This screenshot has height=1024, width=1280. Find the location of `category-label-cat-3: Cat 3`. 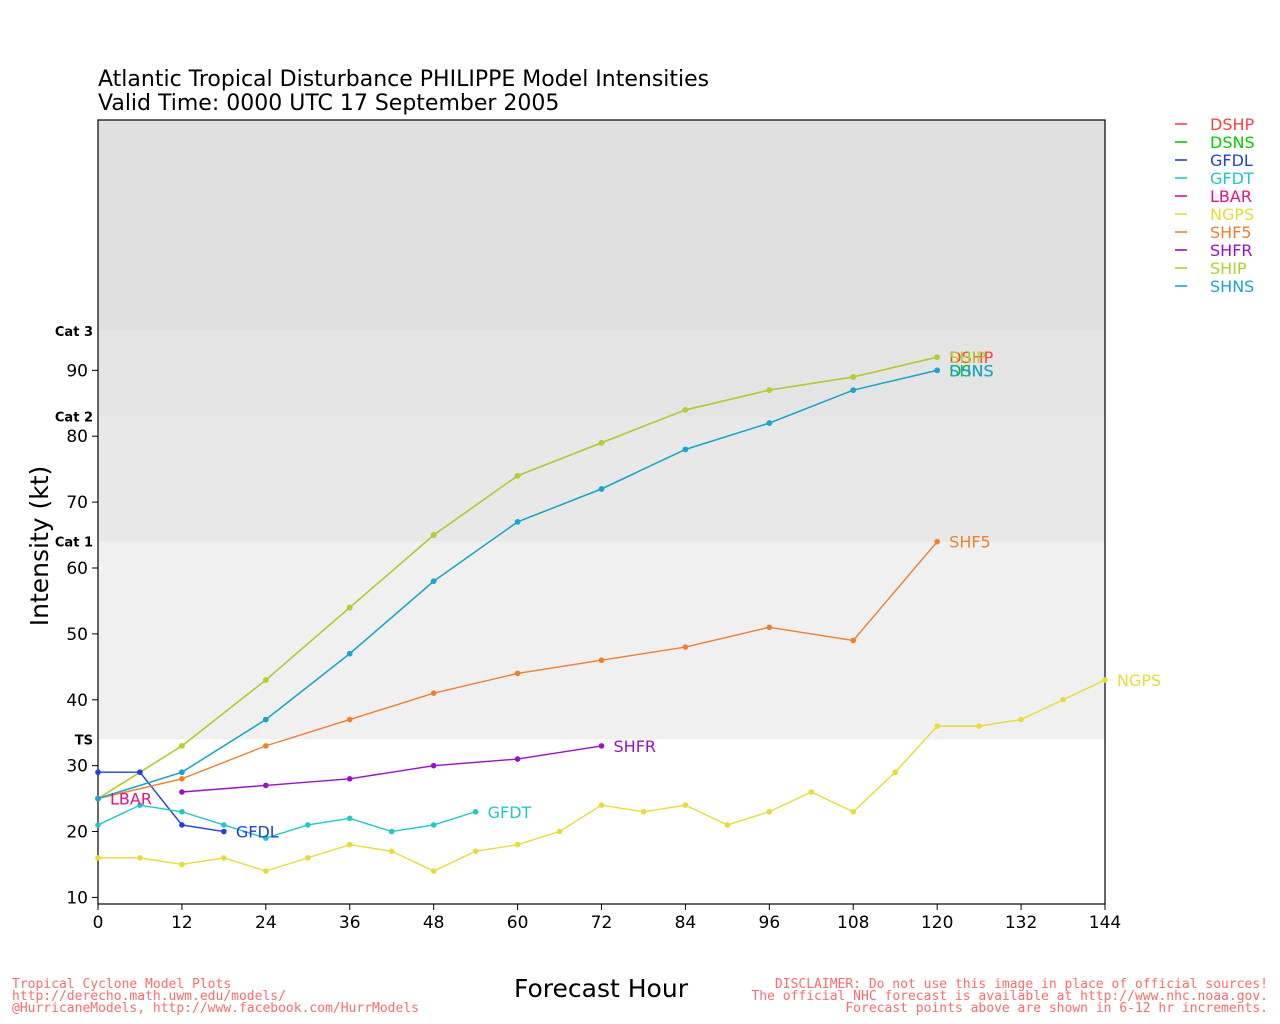

category-label-cat-3: Cat 3 is located at coordinates (74, 332).